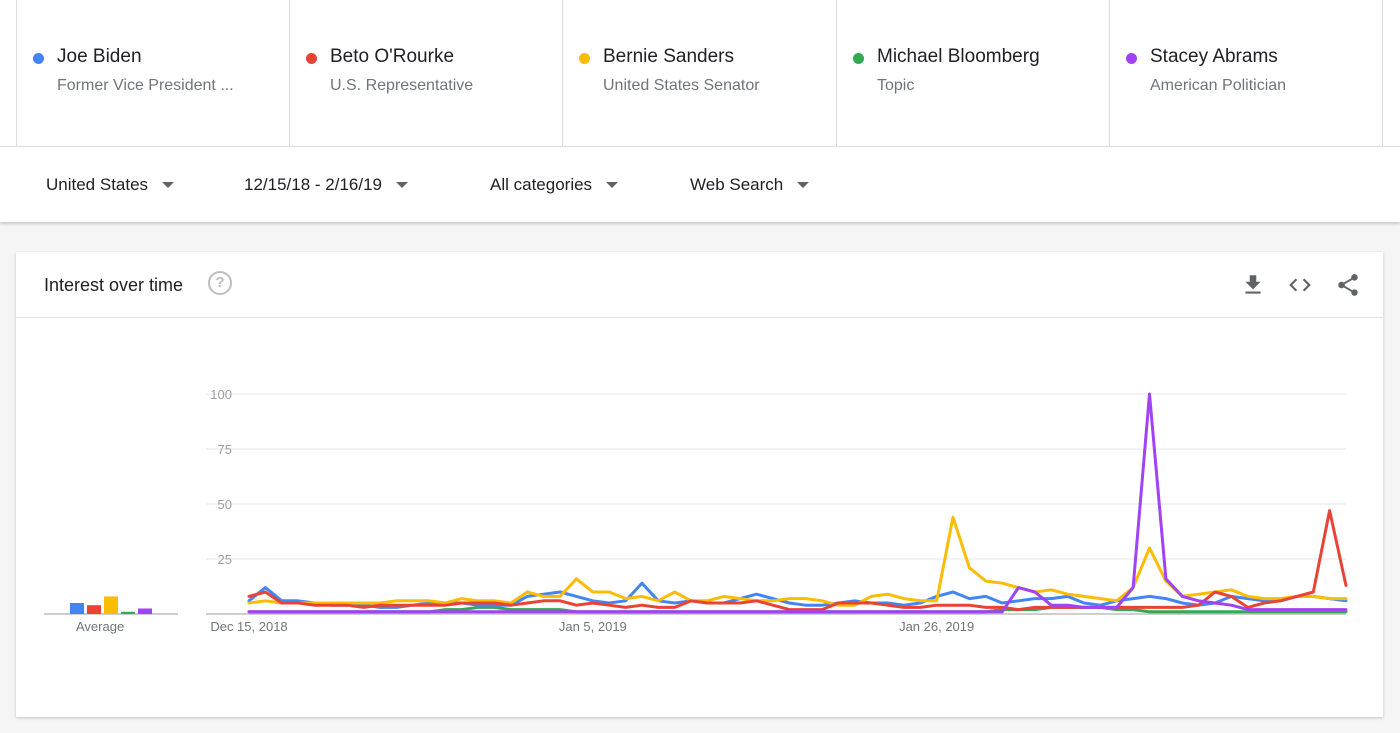 Image resolution: width=1400 pixels, height=733 pixels. What do you see at coordinates (1218, 85) in the screenshot?
I see `term-subtitle: American Politician` at bounding box center [1218, 85].